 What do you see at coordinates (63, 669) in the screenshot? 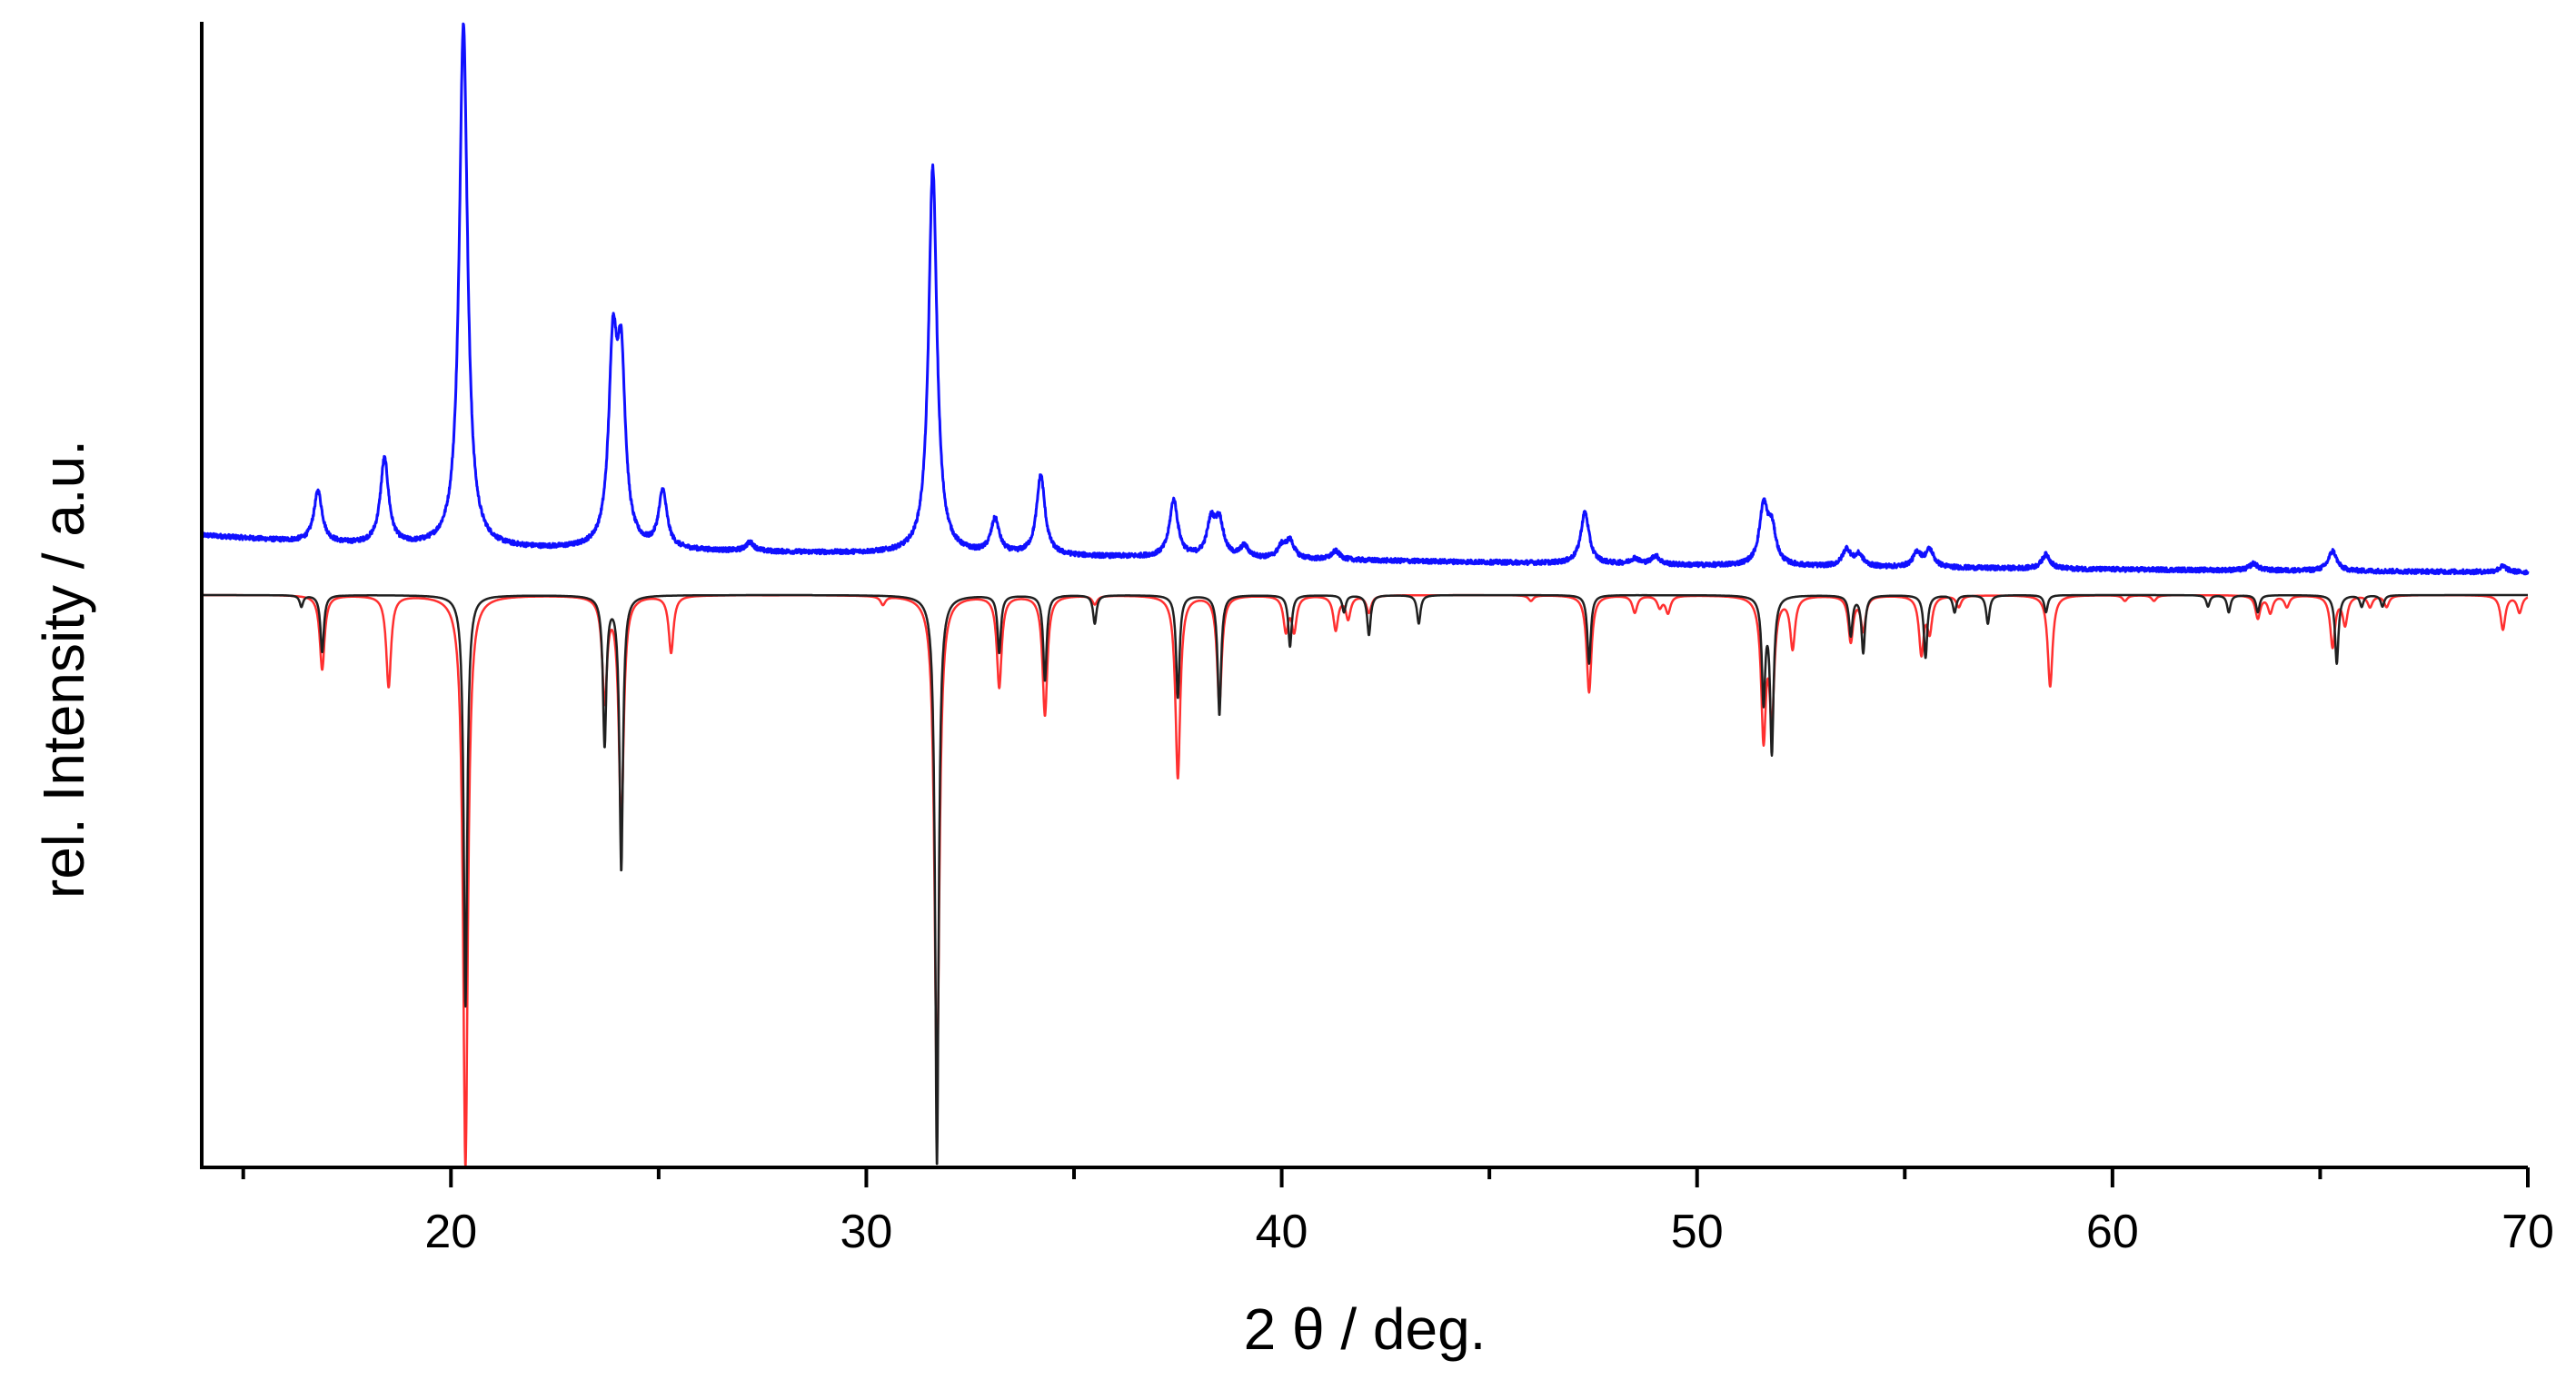
I see `y-axis-title: rel. Intensity / a.u.` at bounding box center [63, 669].